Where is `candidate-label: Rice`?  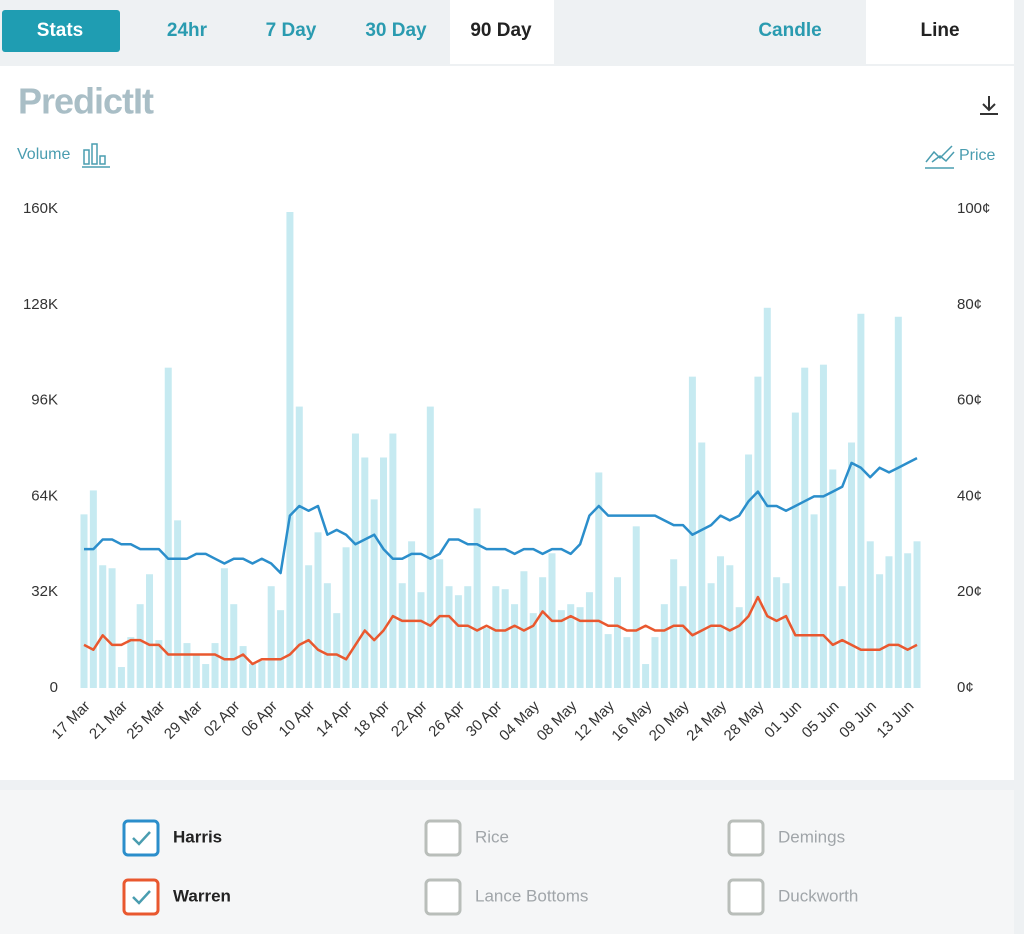 candidate-label: Rice is located at coordinates (492, 836).